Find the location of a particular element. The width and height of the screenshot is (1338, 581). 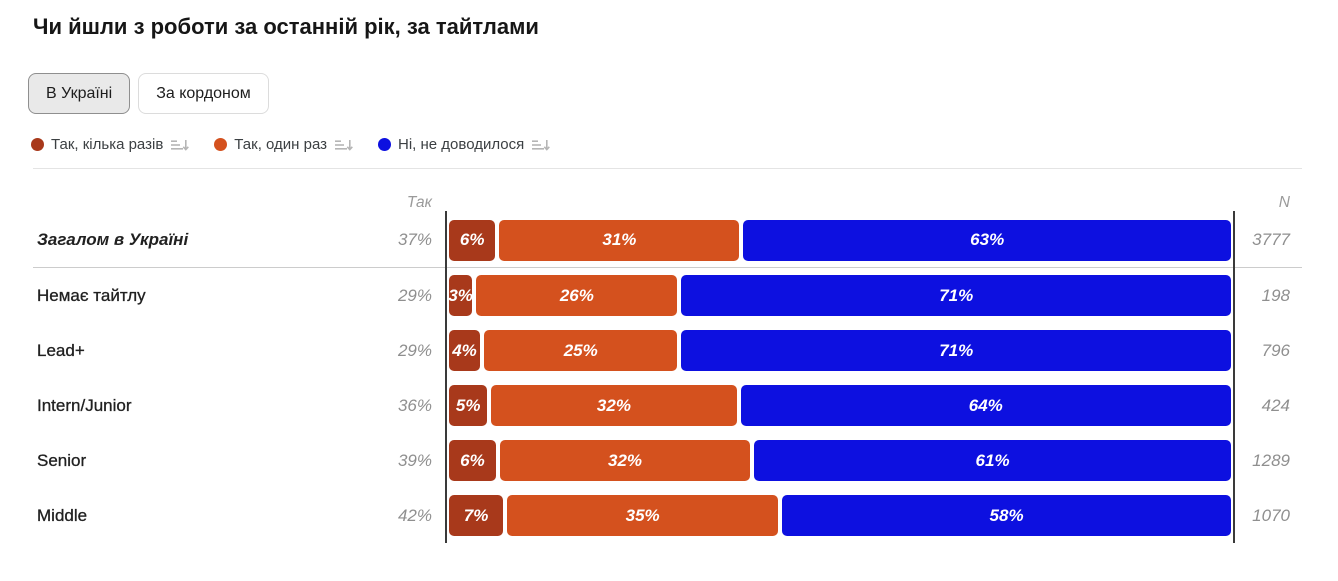

chart-row: Lead+ 29% 4% 25% 71% 796 is located at coordinates (667, 350).